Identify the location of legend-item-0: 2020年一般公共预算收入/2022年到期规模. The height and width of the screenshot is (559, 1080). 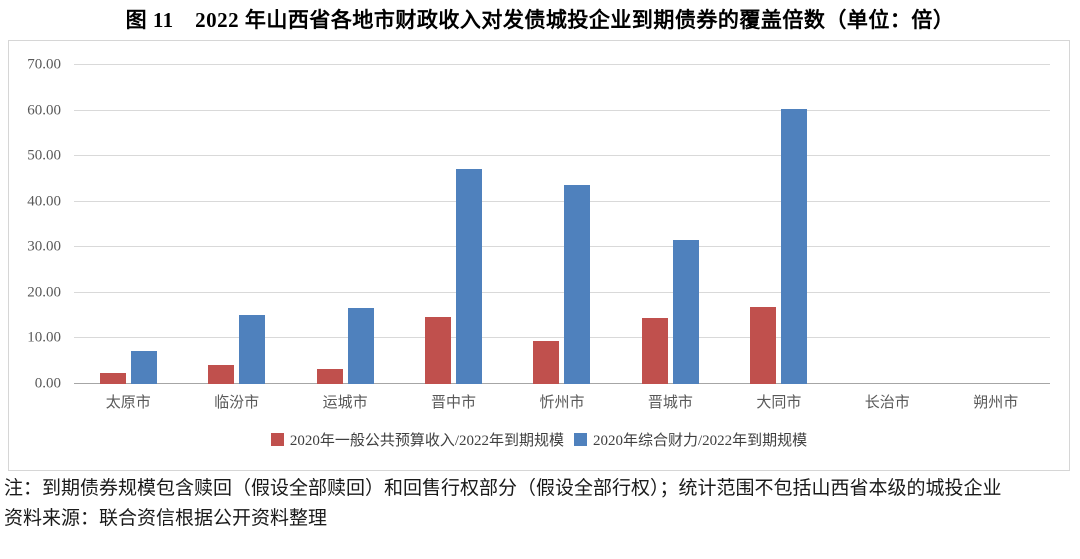
(417, 439).